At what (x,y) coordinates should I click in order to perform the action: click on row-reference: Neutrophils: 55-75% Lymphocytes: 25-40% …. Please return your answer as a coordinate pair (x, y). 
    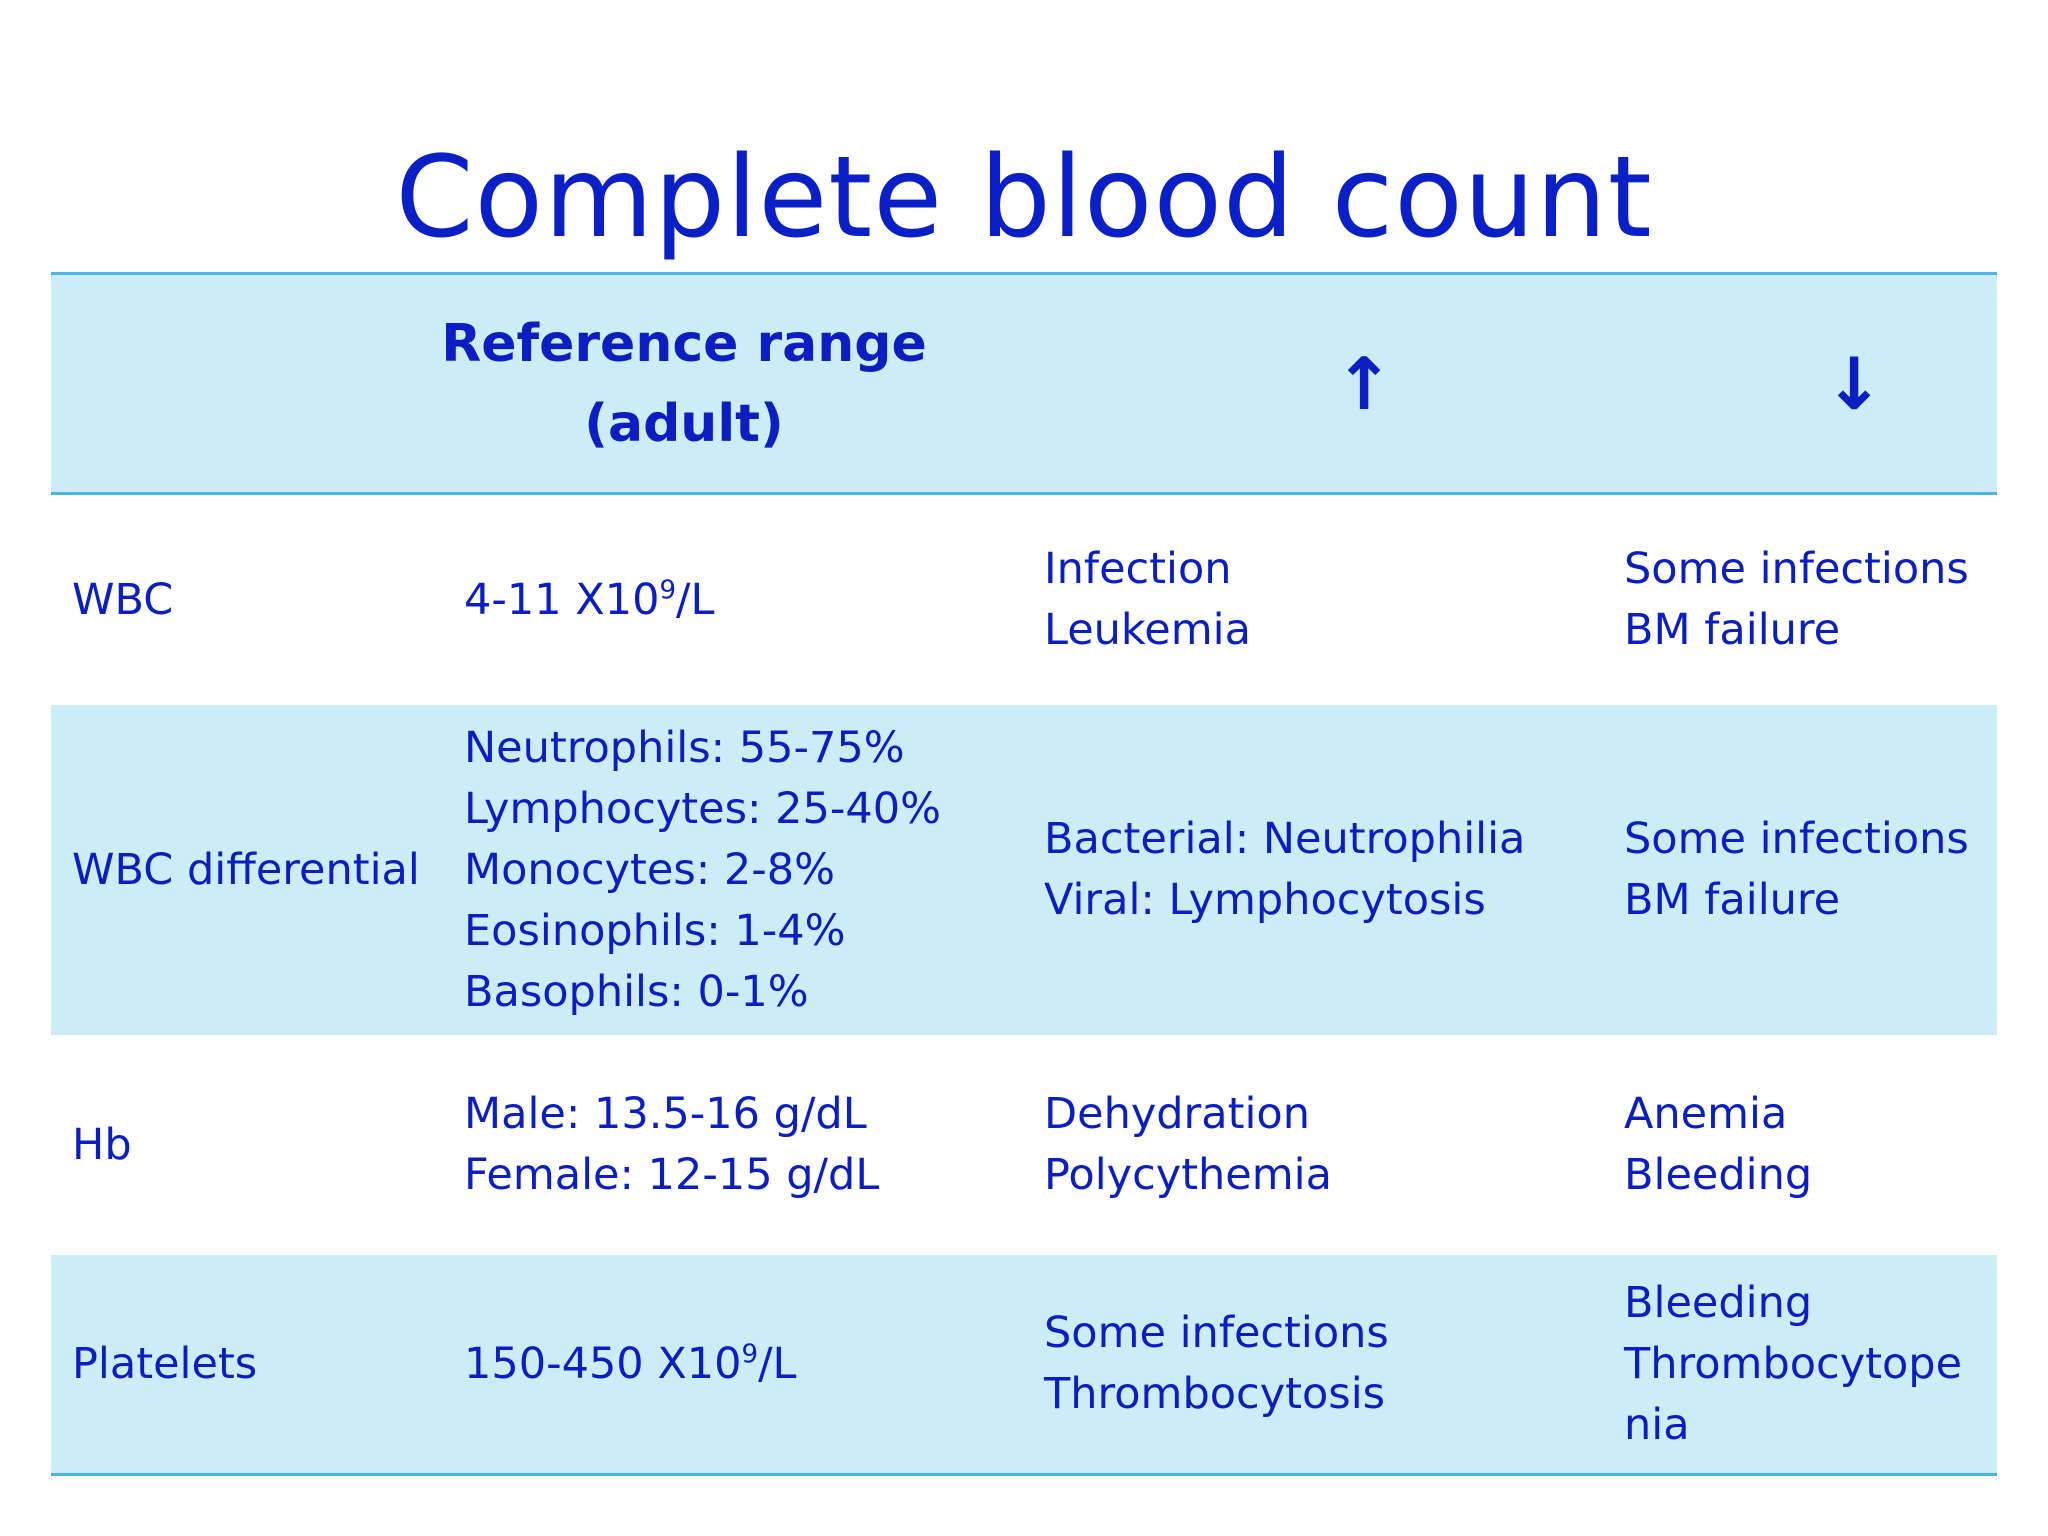
    Looking at the image, I should click on (702, 869).